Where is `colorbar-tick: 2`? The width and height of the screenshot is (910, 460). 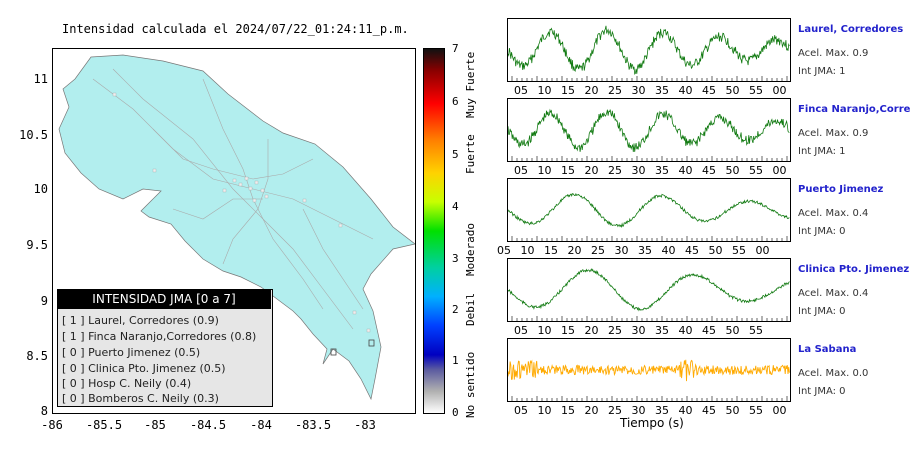 colorbar-tick: 2 is located at coordinates (455, 309).